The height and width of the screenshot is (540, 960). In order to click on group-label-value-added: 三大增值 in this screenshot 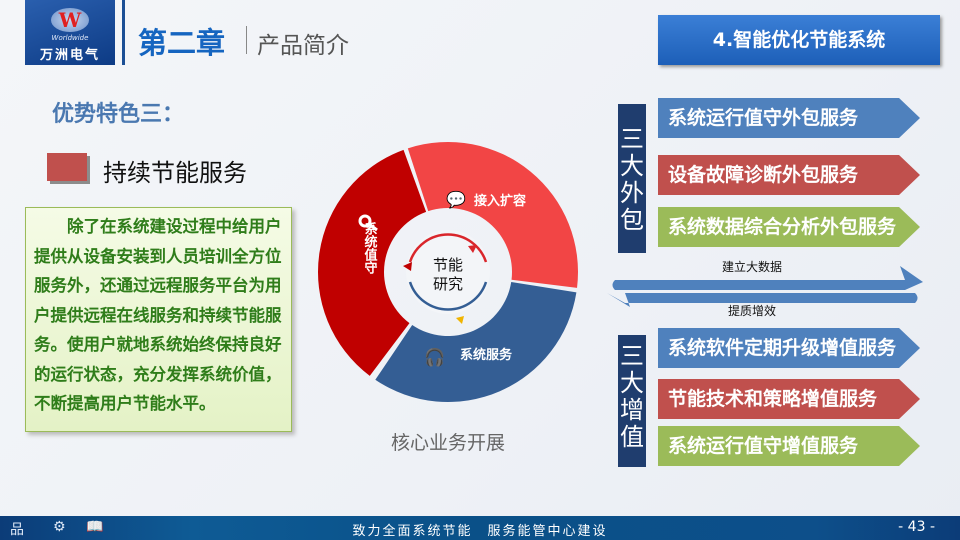, I will do `click(632, 401)`.